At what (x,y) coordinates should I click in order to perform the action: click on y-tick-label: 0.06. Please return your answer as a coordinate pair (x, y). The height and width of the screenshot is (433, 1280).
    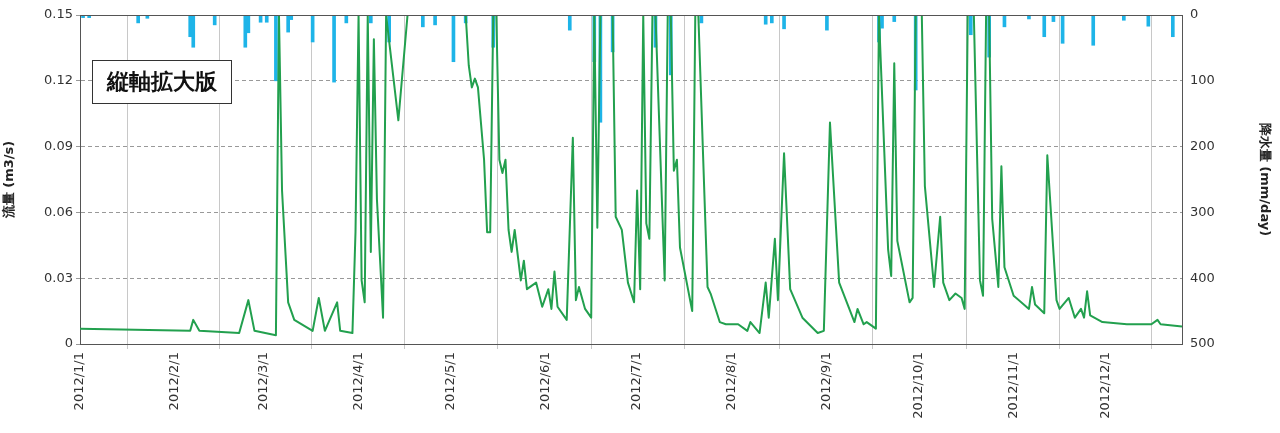
    Looking at the image, I should click on (58, 211).